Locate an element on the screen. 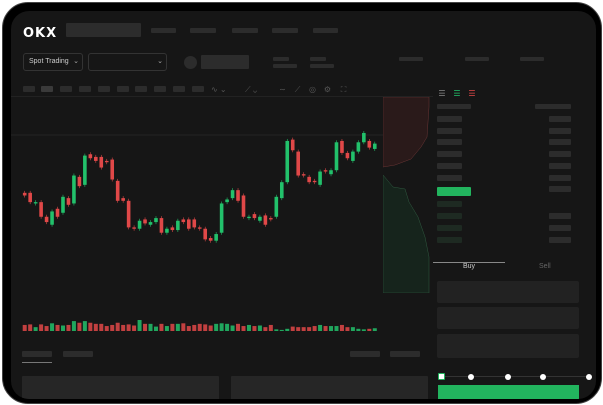  orderbook-view-all-icon: ☰ is located at coordinates (442, 93).